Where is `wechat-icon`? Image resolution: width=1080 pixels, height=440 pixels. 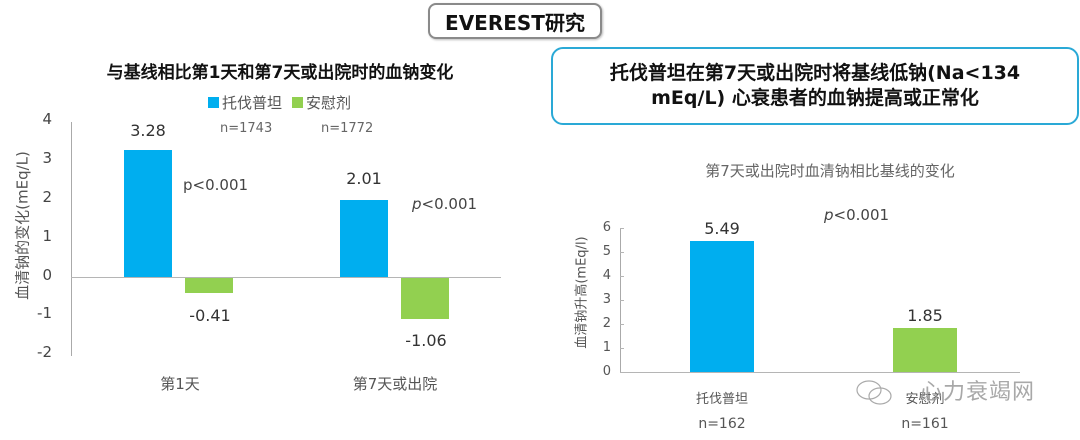
wechat-icon is located at coordinates (875, 395).